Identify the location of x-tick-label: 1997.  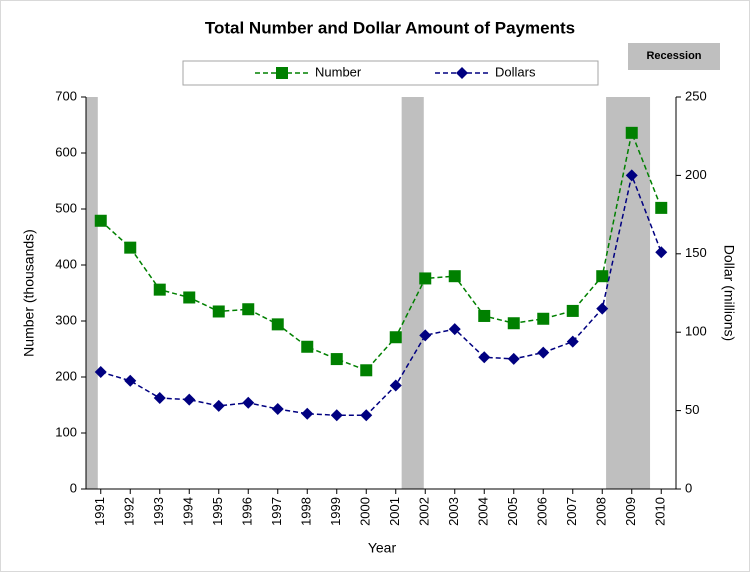
(276, 511).